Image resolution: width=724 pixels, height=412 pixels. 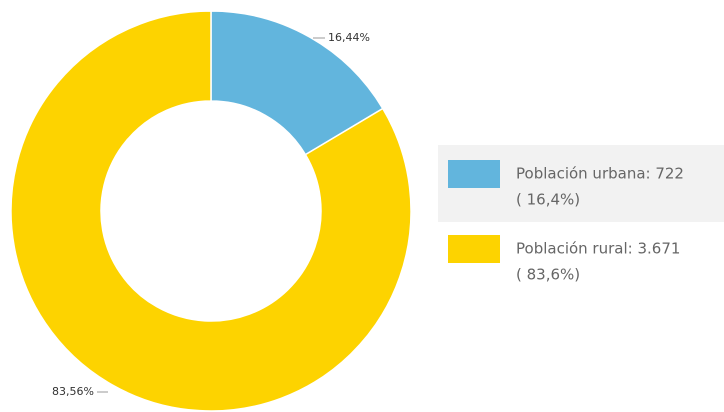 What do you see at coordinates (598, 249) in the screenshot?
I see `legend-label: Población rural: 3.671` at bounding box center [598, 249].